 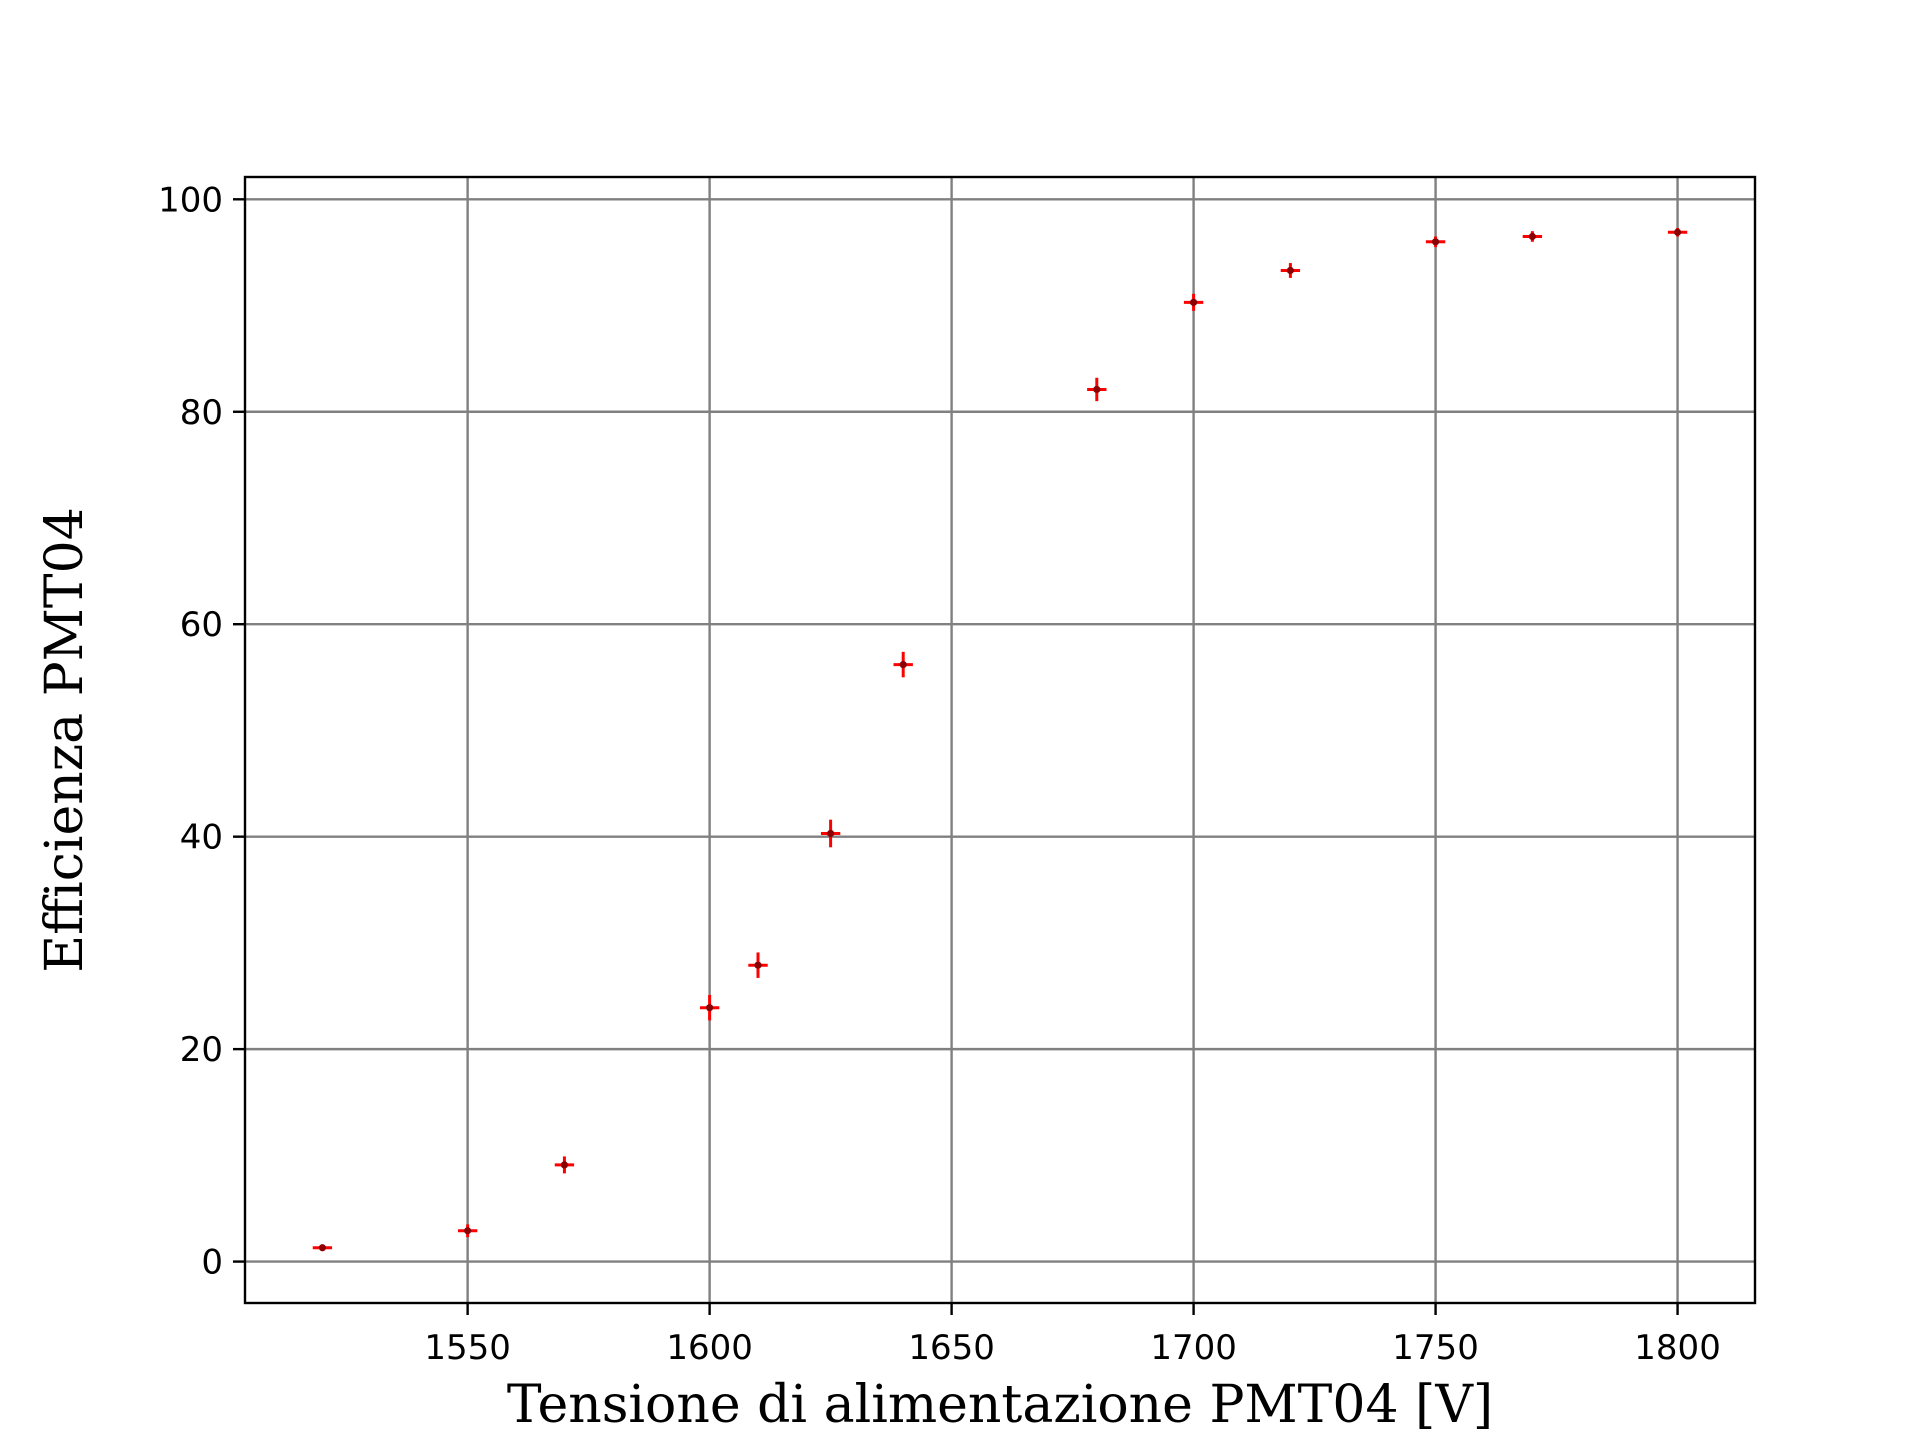 I want to click on x-tick-label: 1550, so click(x=467, y=1348).